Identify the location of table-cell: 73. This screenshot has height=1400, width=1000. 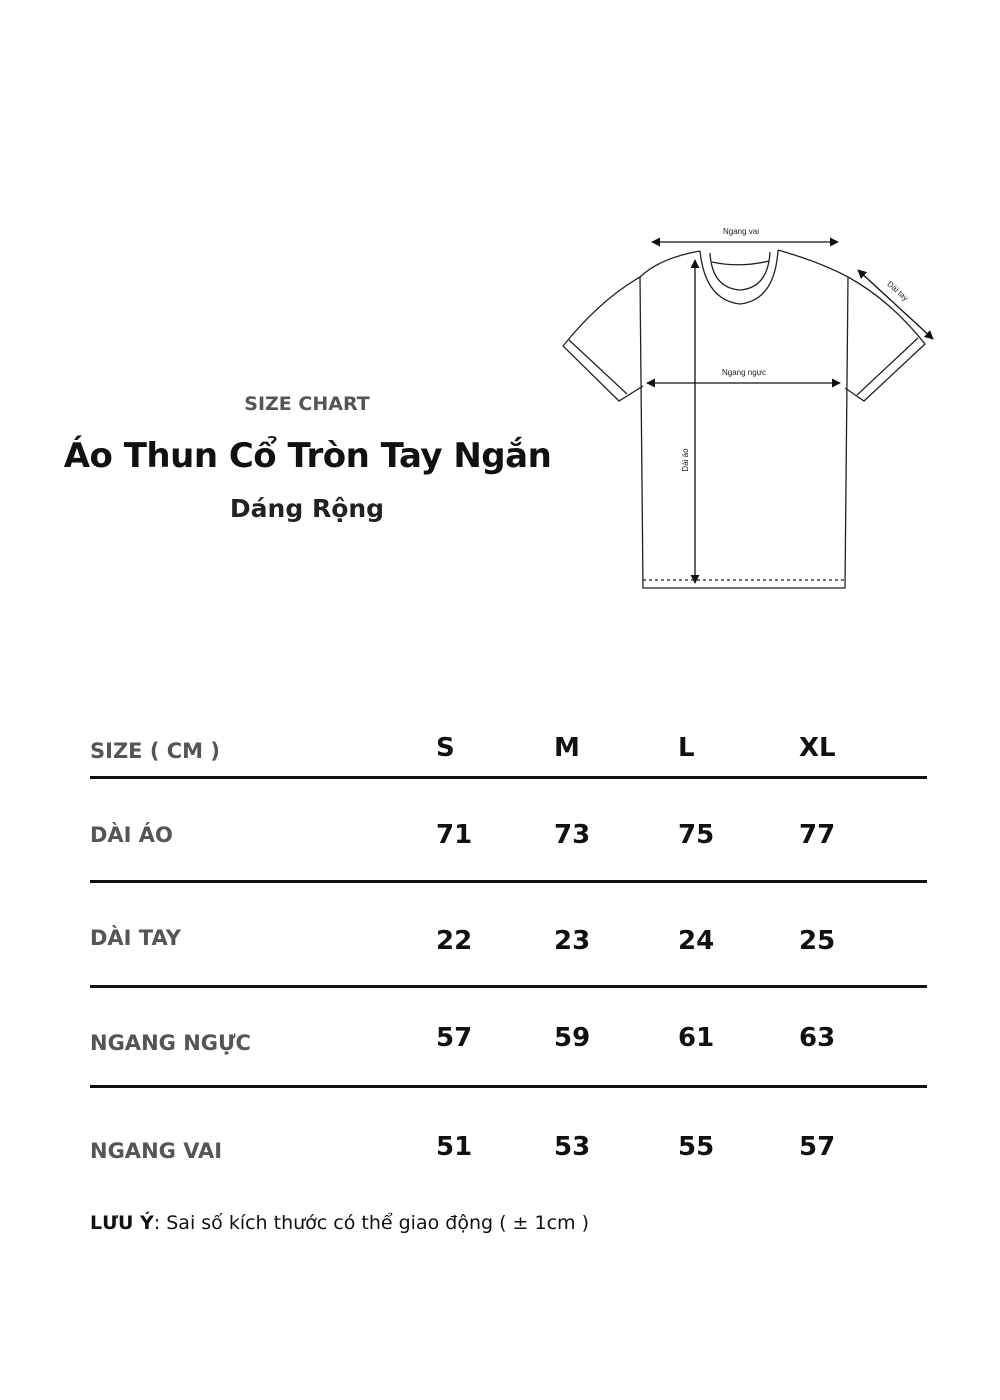
(572, 835).